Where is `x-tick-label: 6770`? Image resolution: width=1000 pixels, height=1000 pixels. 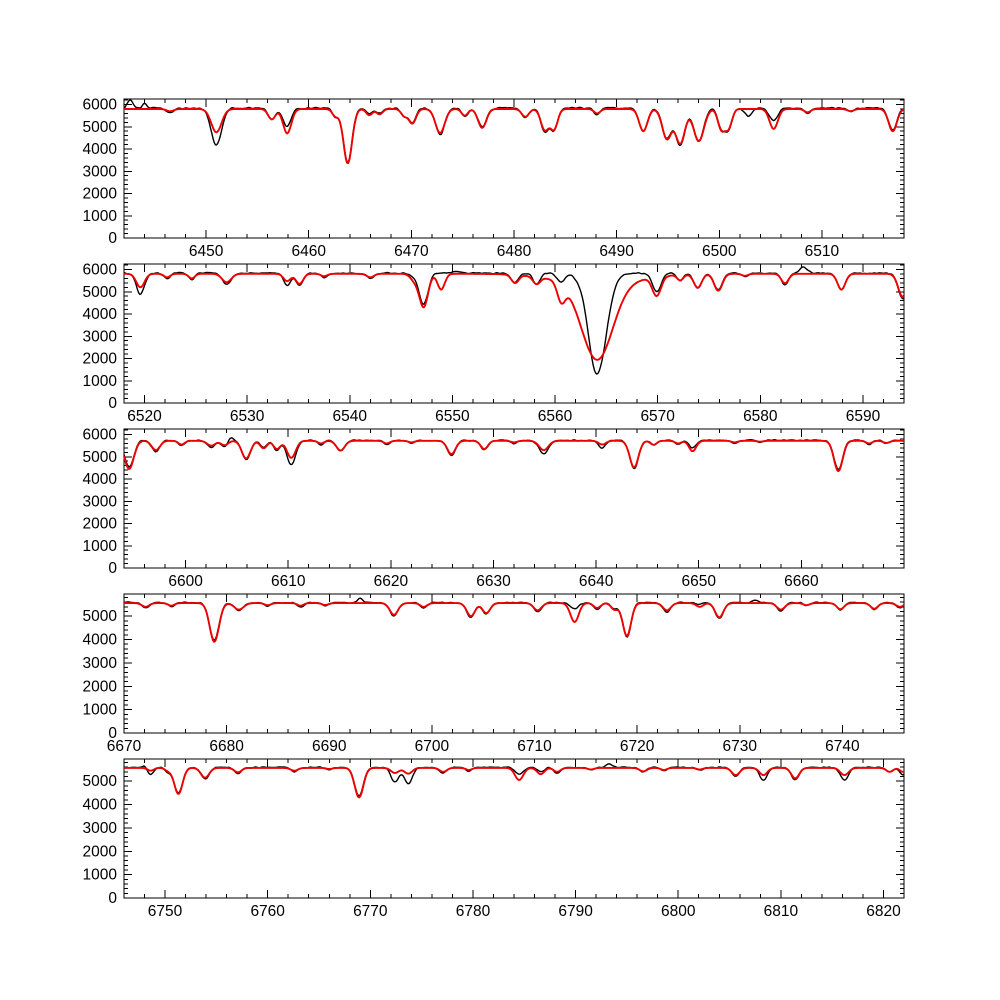 x-tick-label: 6770 is located at coordinates (370, 911).